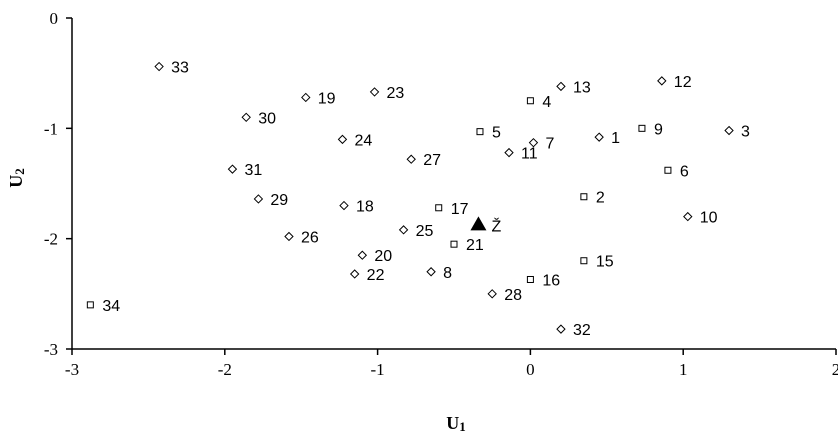 Image resolution: width=838 pixels, height=435 pixels. What do you see at coordinates (478, 223) in the screenshot?
I see `highlight-triangle-marker` at bounding box center [478, 223].